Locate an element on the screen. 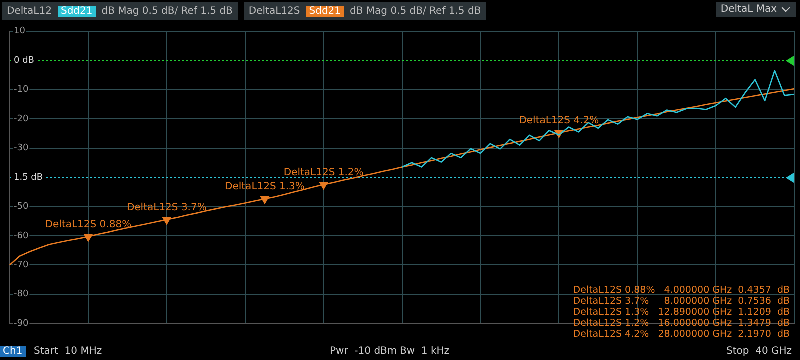  annotation: DeltaL12S 3.7% is located at coordinates (166, 208).